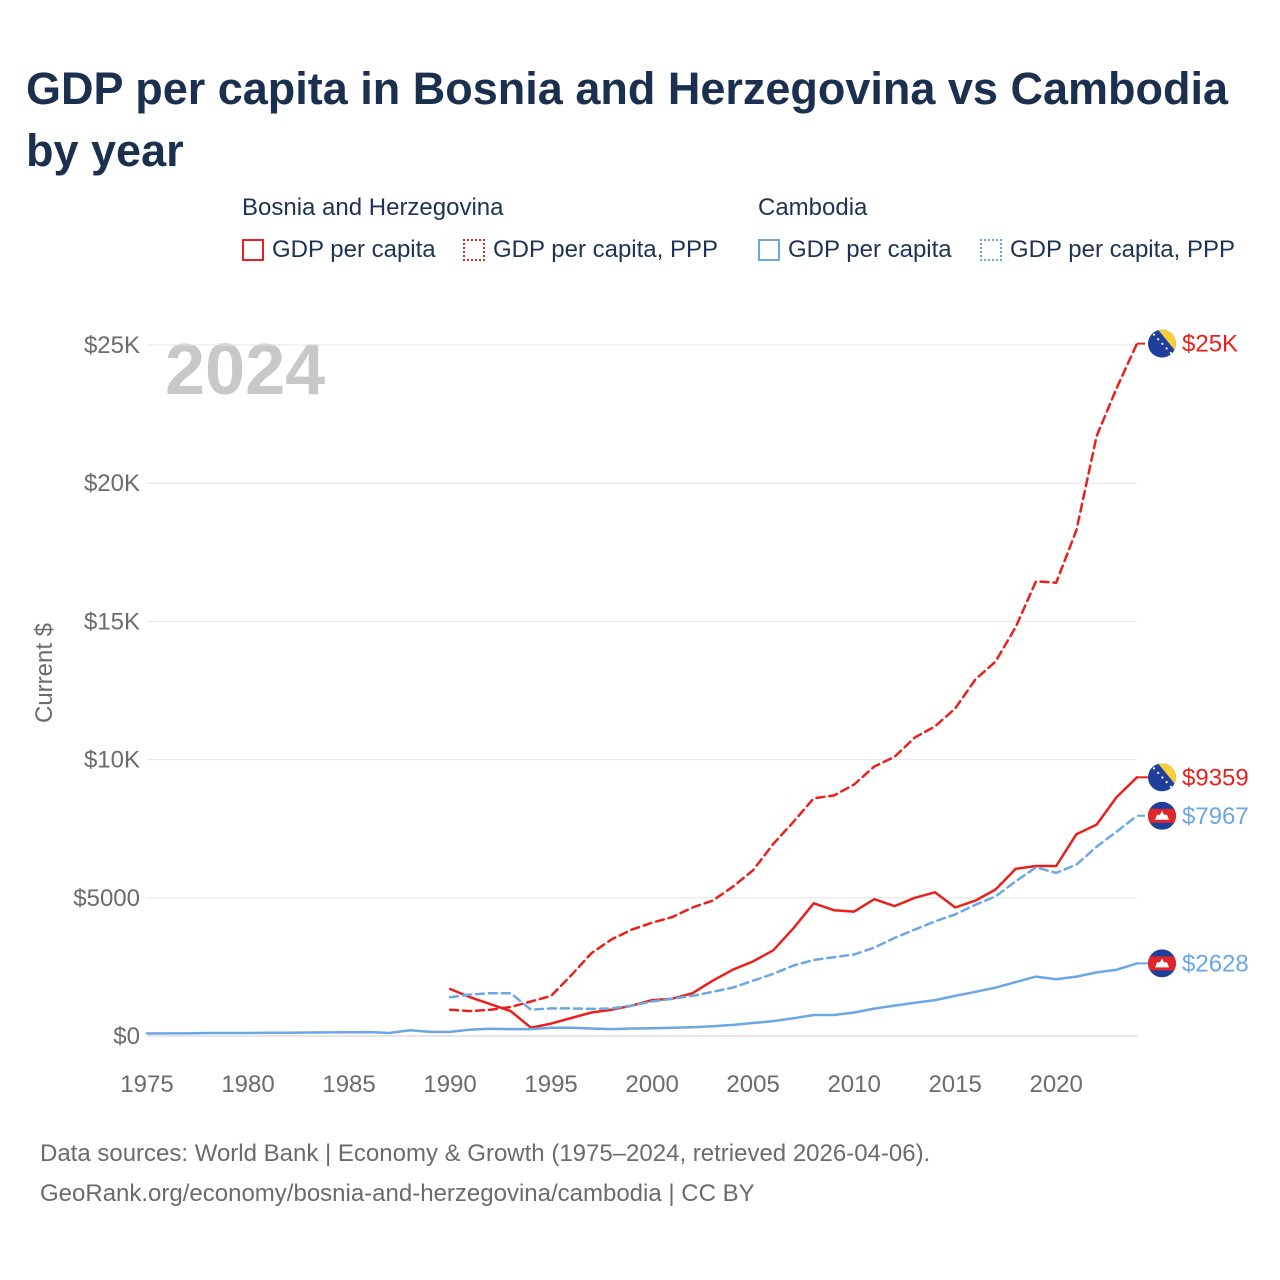 This screenshot has width=1280, height=1280. What do you see at coordinates (373, 207) in the screenshot?
I see `legend-group-bosnia: Bosnia and Herzegovina` at bounding box center [373, 207].